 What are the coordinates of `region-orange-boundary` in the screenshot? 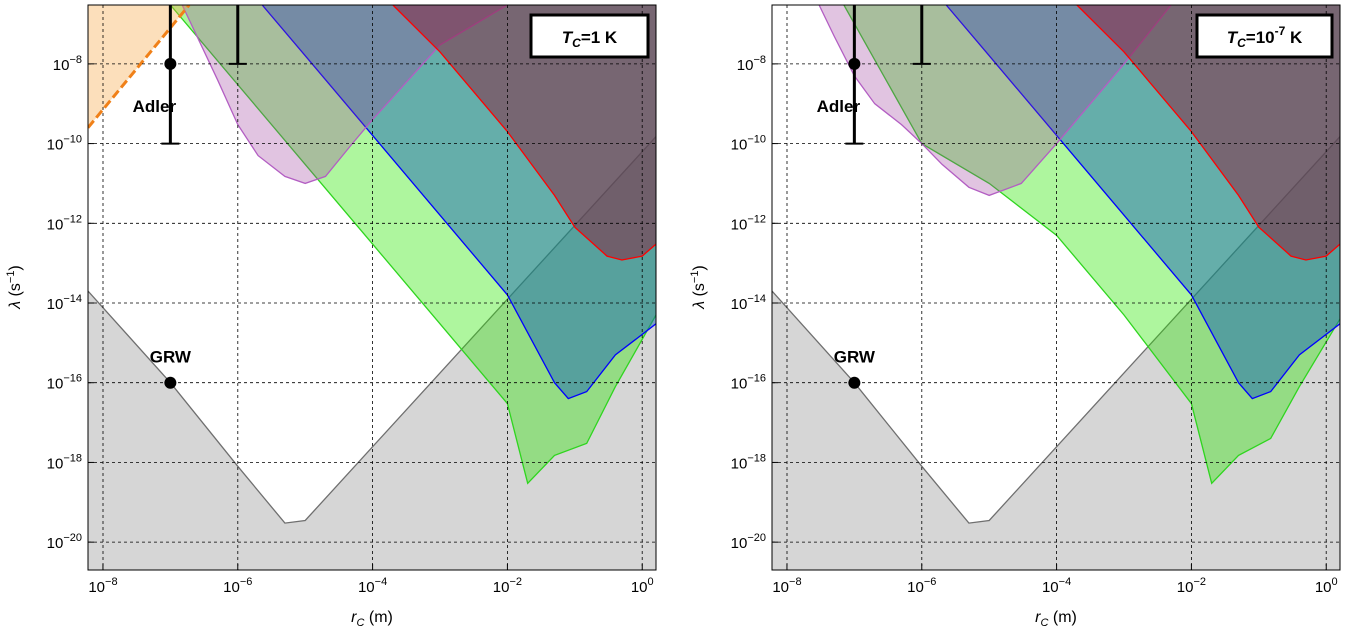 It's located at (139, 67).